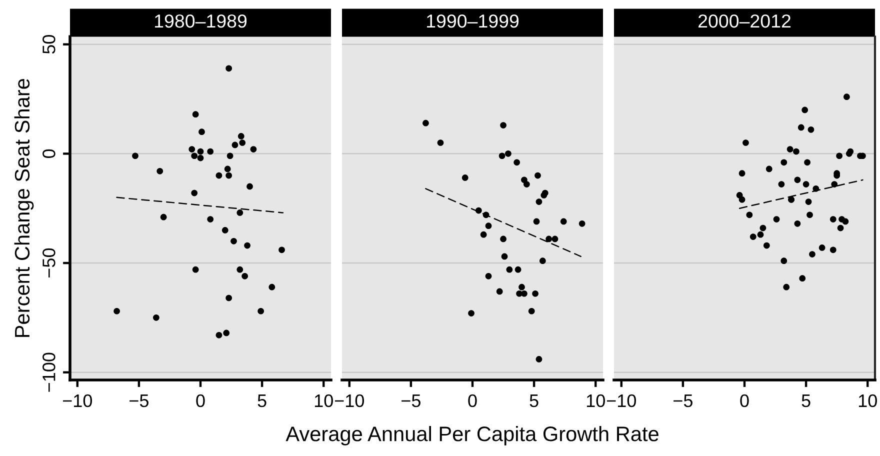 The height and width of the screenshot is (456, 880). What do you see at coordinates (473, 21) in the screenshot?
I see `chart-title: 1990–1999` at bounding box center [473, 21].